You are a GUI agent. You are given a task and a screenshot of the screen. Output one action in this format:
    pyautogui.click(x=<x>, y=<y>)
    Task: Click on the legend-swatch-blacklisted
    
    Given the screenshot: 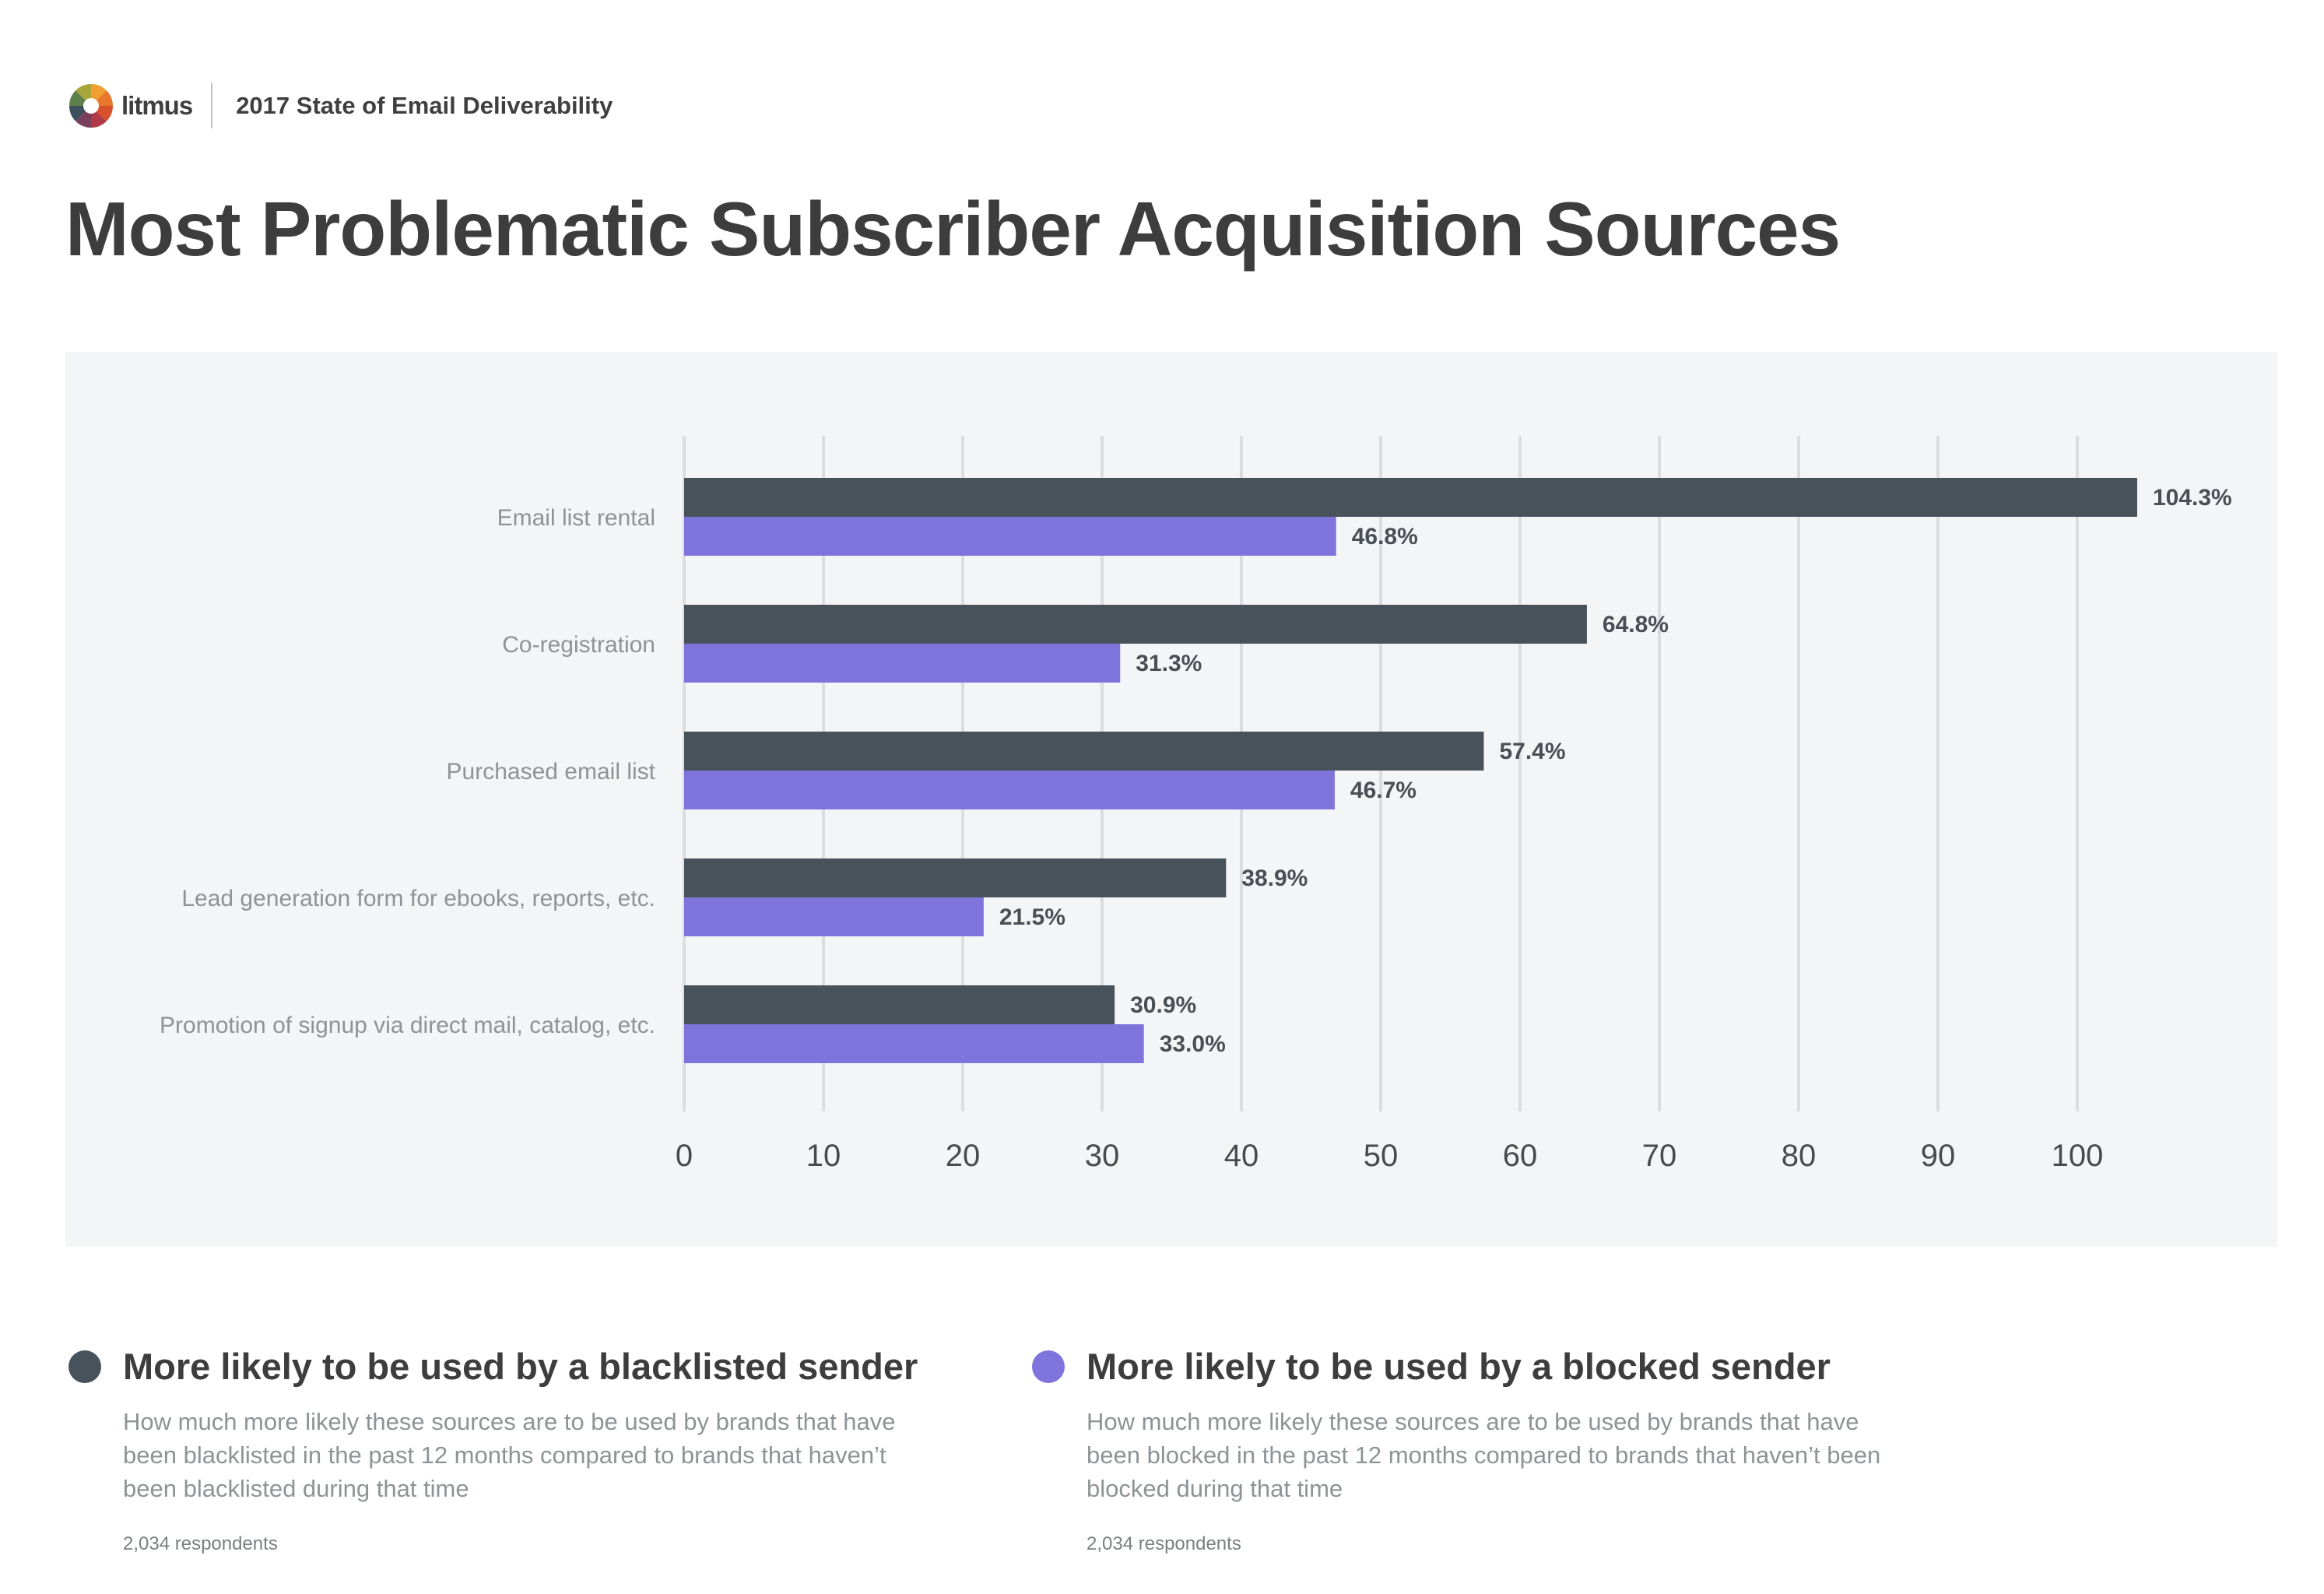 What is the action you would take?
    pyautogui.click(x=84, y=1366)
    